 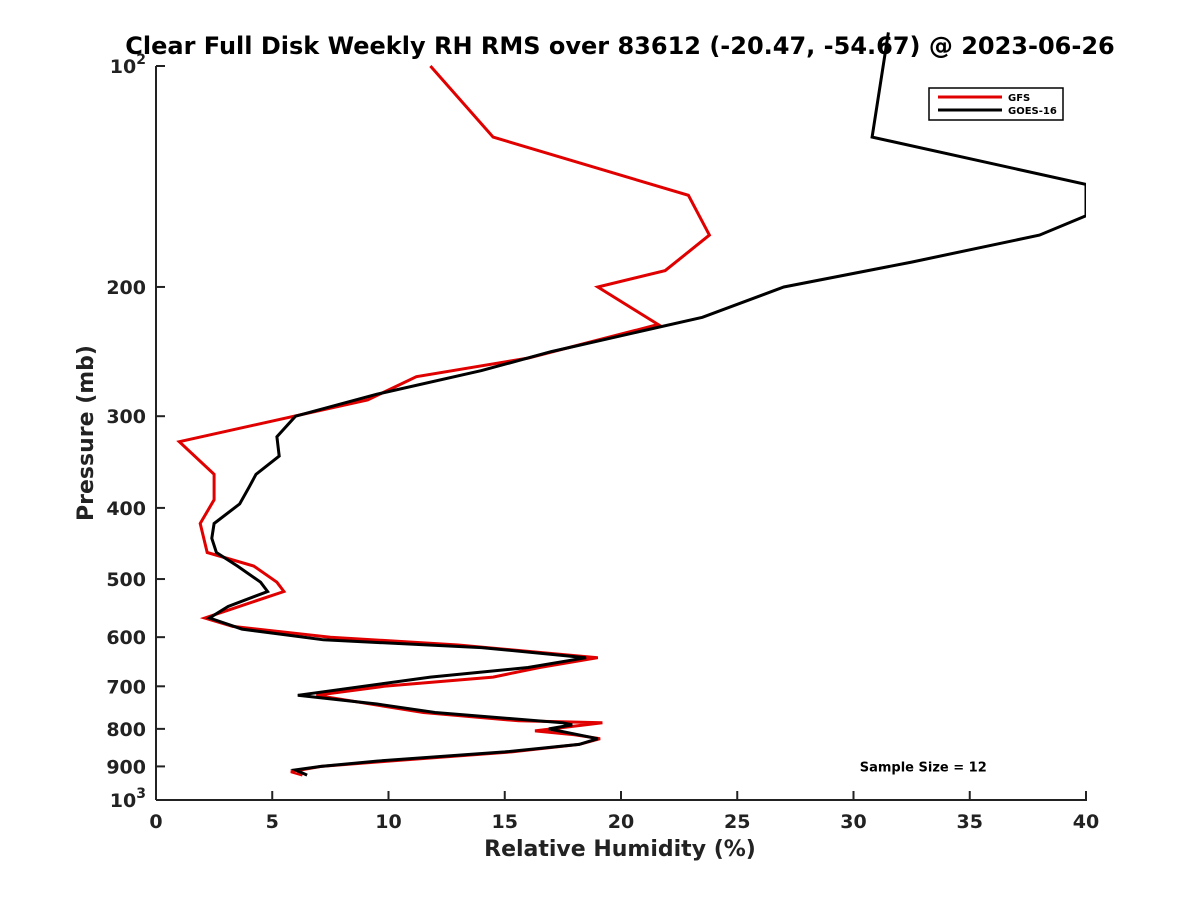 I want to click on legend-label-gfs: GFS, so click(x=1019, y=98).